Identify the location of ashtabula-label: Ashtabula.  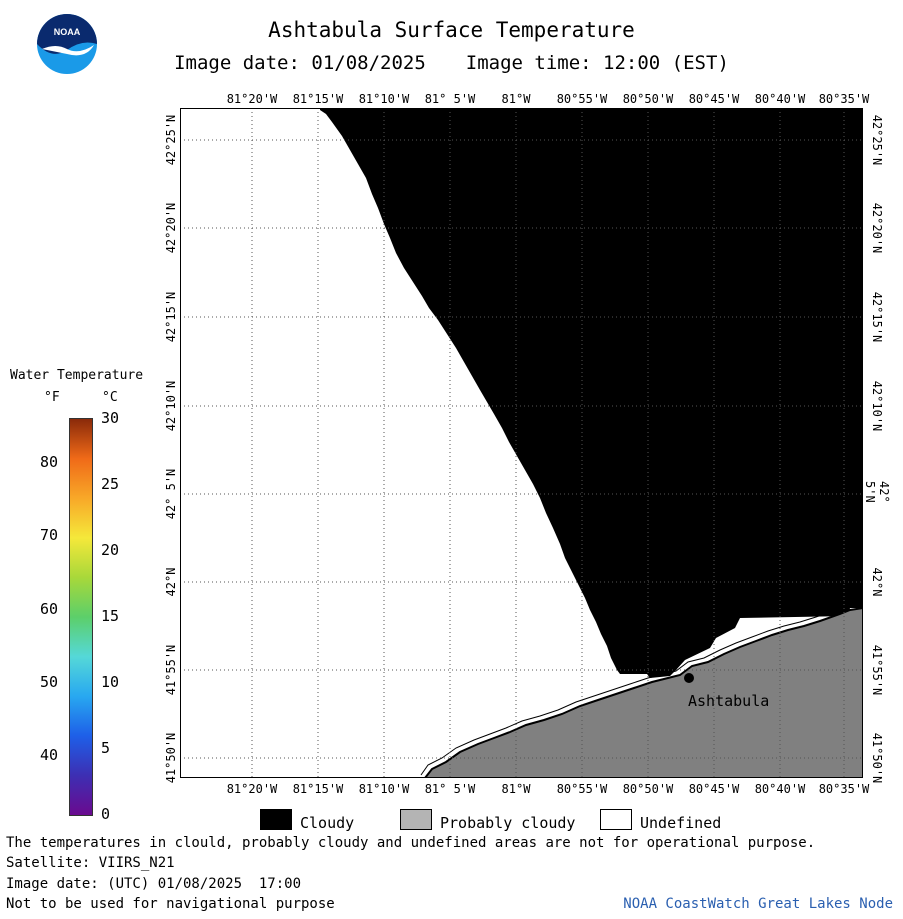
(728, 701).